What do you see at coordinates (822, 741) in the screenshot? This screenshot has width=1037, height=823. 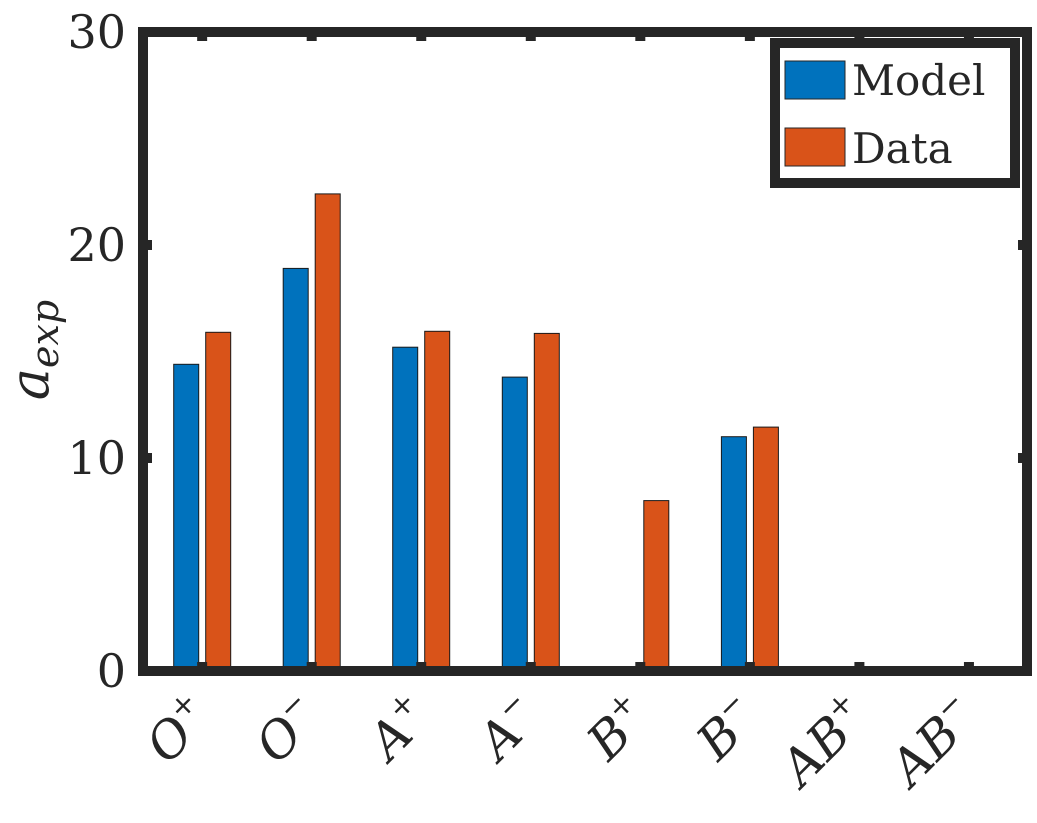 I see `x-tick-label-6: AB+` at bounding box center [822, 741].